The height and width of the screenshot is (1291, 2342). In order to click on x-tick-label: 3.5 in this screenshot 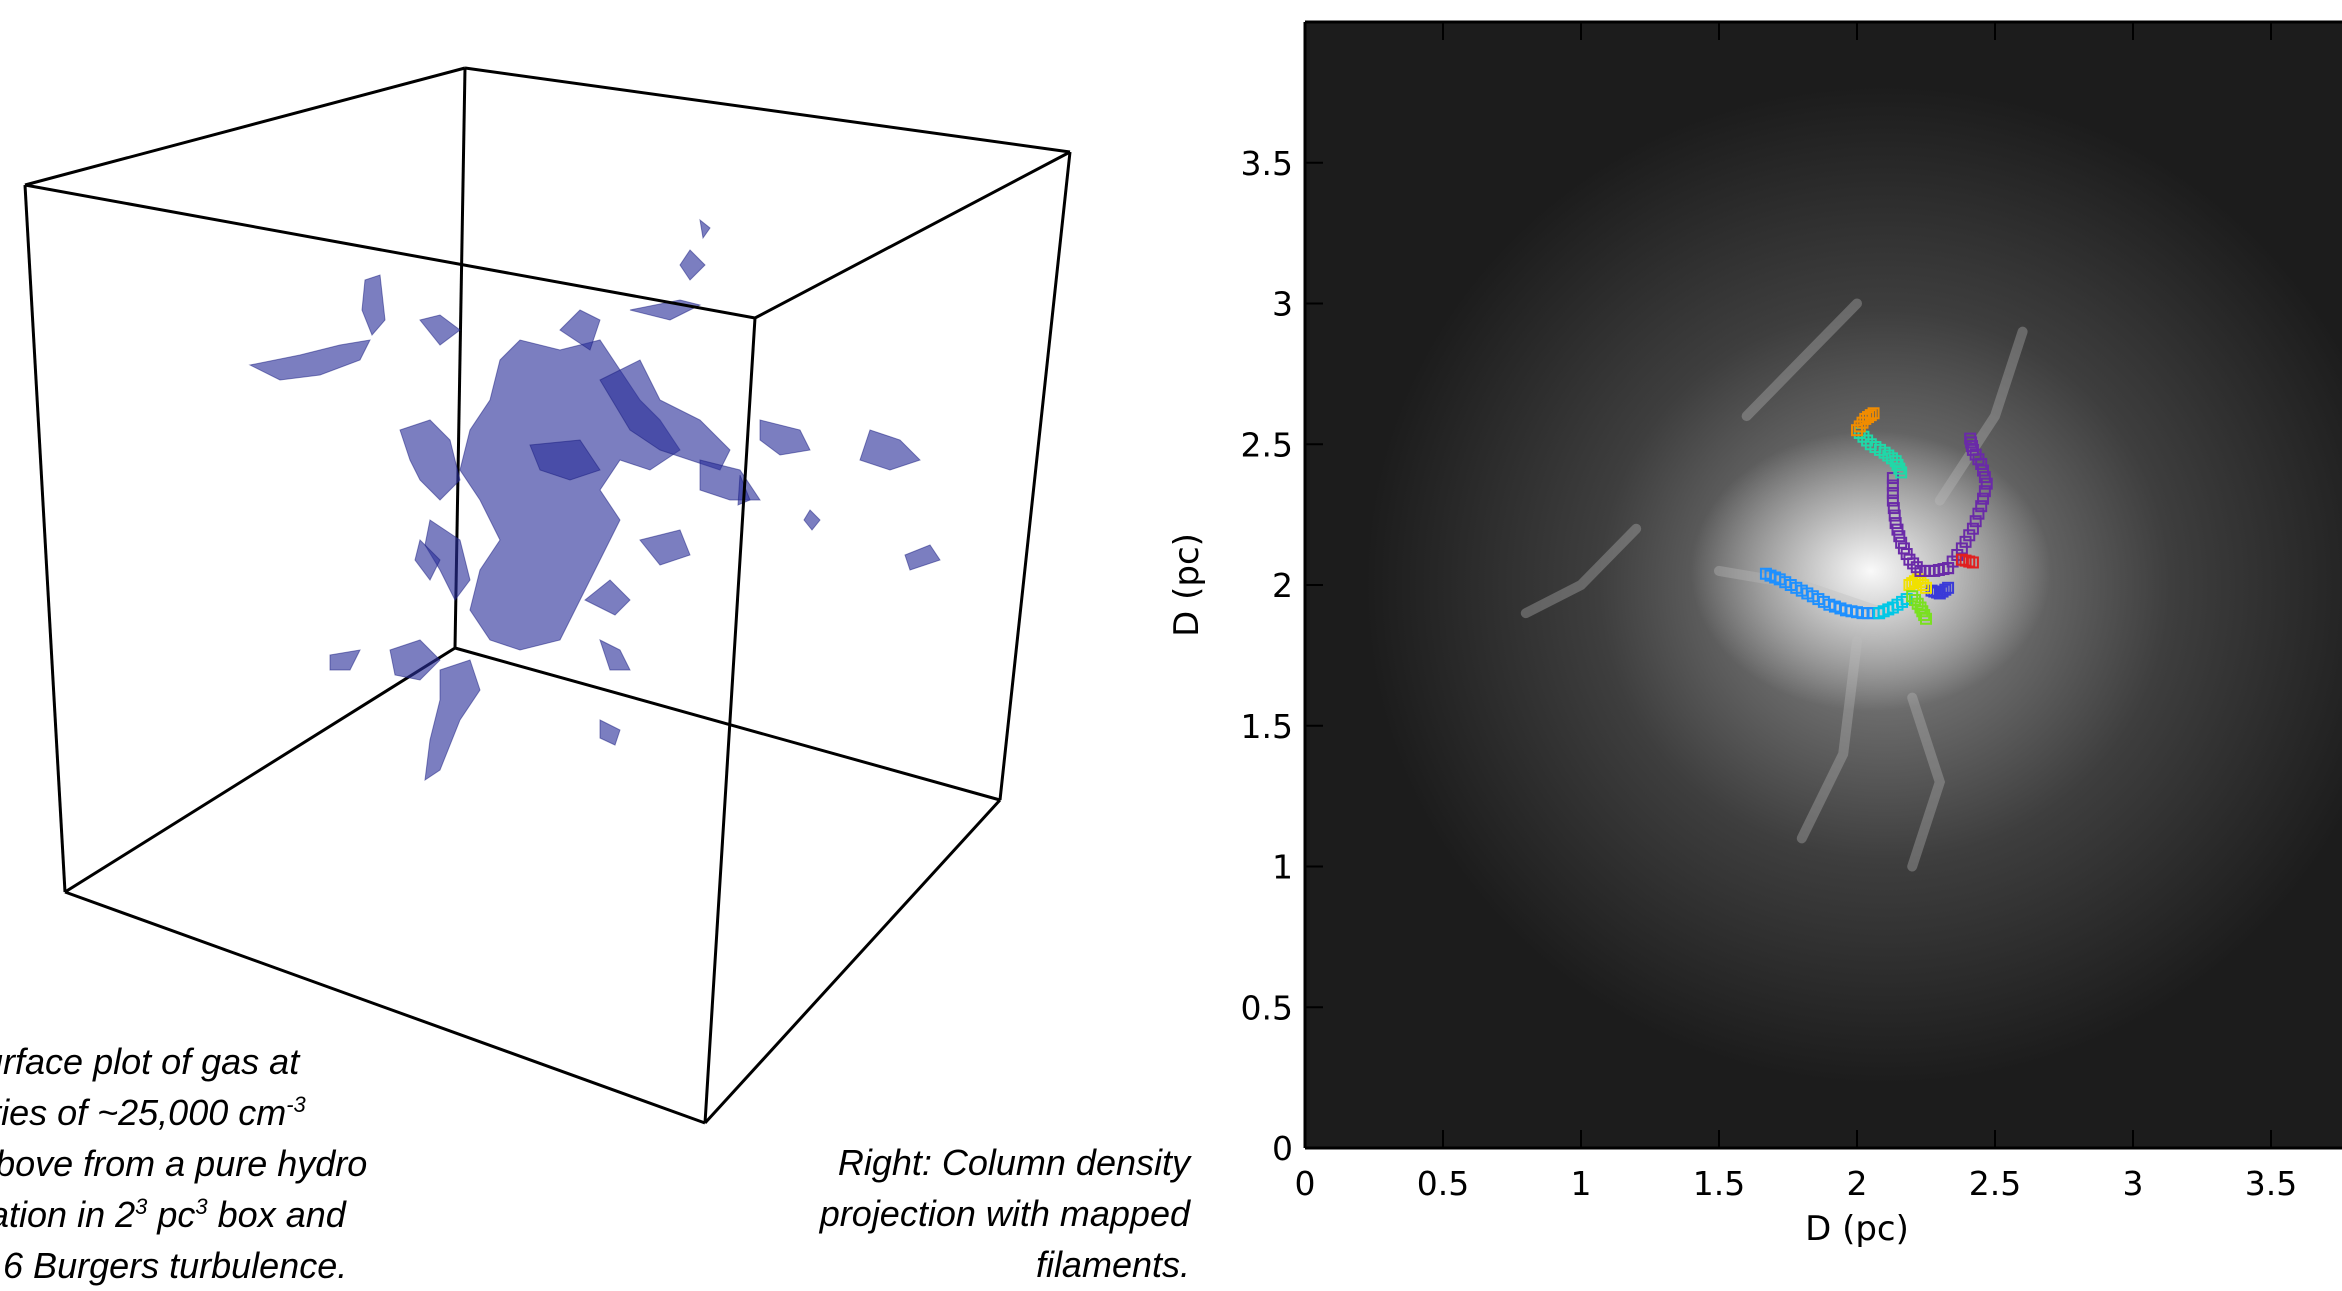, I will do `click(2271, 1183)`.